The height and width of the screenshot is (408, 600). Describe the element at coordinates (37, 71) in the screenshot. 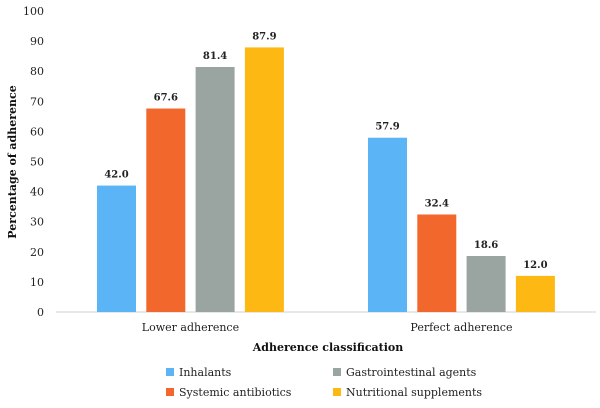

I see `y-tick-label: 80` at that location.